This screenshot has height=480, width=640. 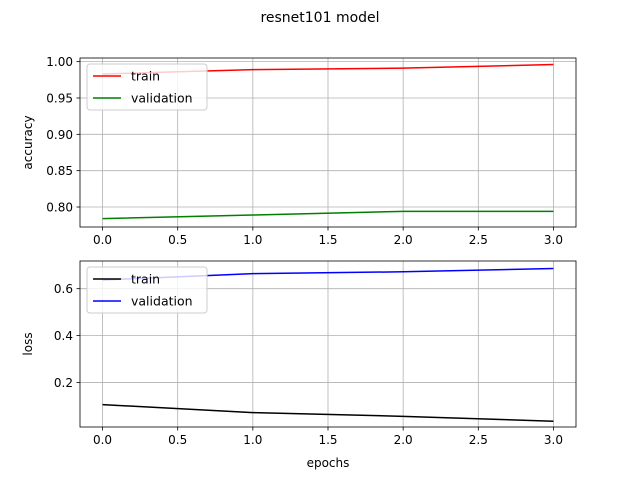 What do you see at coordinates (59, 62) in the screenshot?
I see `y-tick-label: 1.00` at bounding box center [59, 62].